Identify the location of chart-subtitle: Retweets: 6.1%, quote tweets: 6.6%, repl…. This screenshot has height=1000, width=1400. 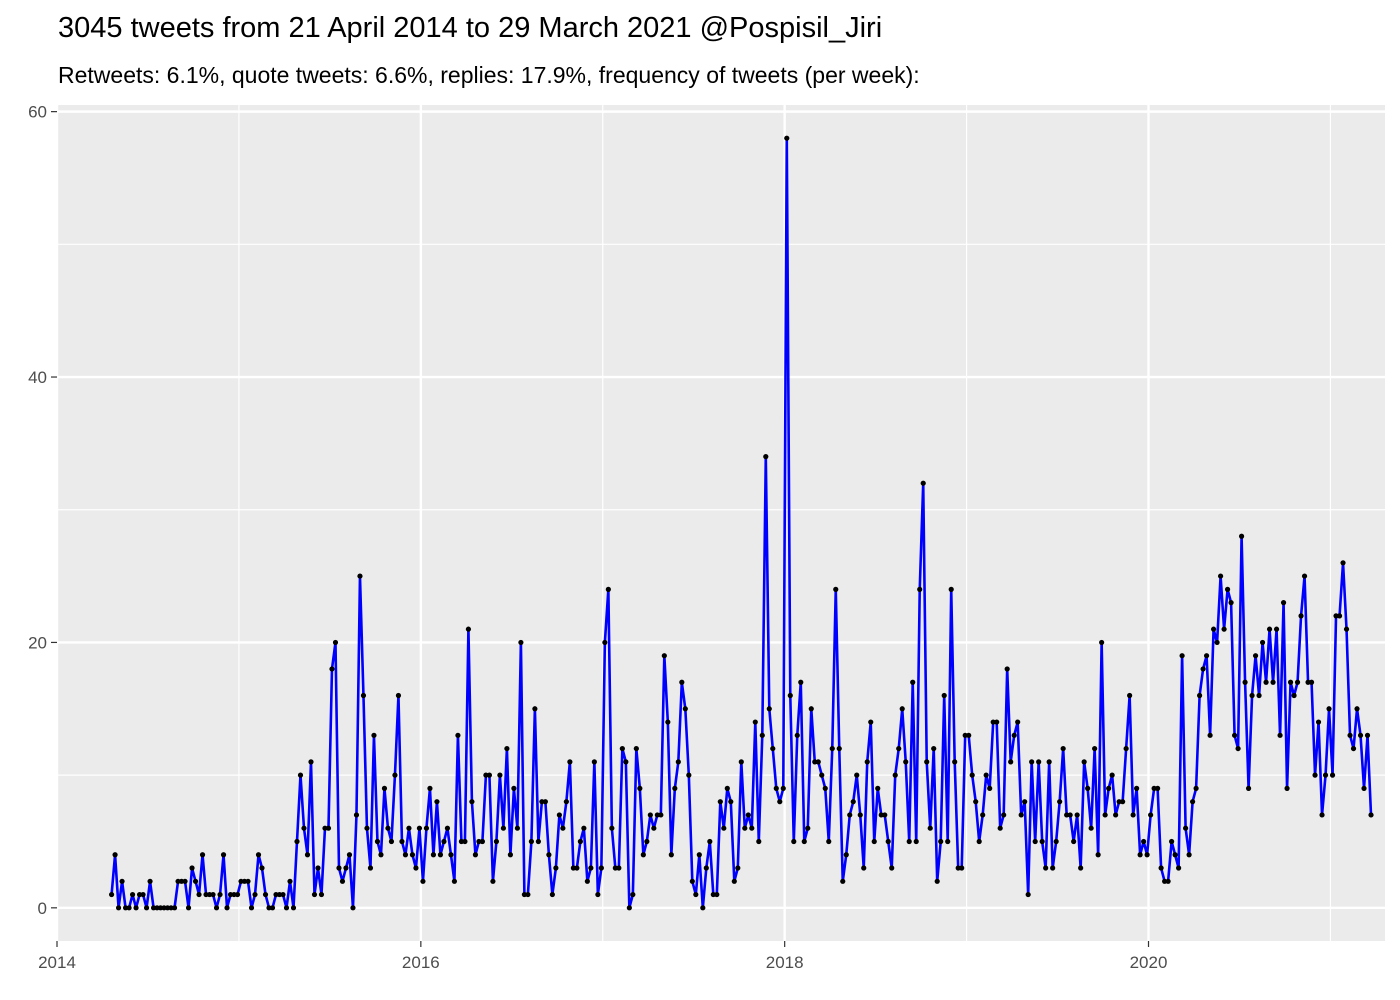
(489, 75).